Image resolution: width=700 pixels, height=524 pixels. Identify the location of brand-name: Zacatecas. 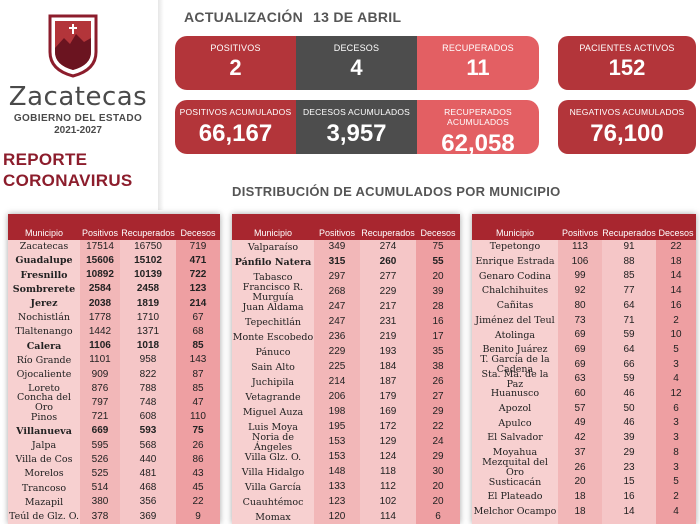
(78, 97).